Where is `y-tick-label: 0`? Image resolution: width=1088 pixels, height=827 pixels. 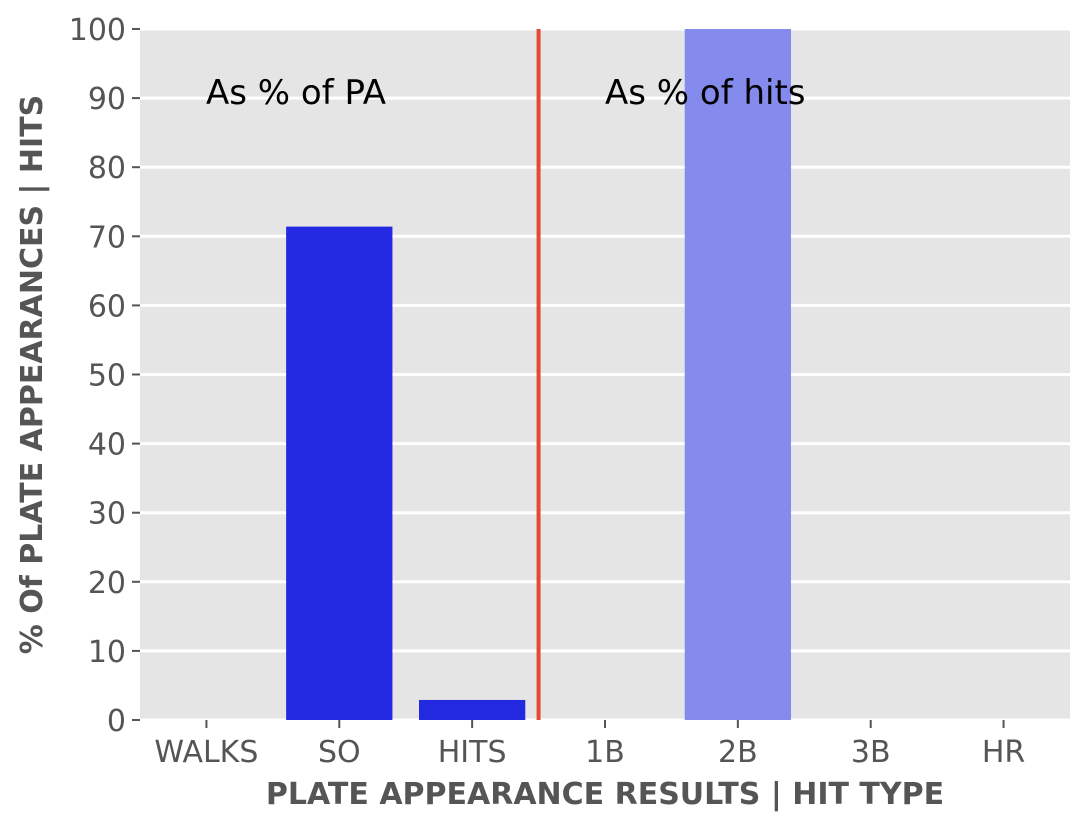 y-tick-label: 0 is located at coordinates (116, 721).